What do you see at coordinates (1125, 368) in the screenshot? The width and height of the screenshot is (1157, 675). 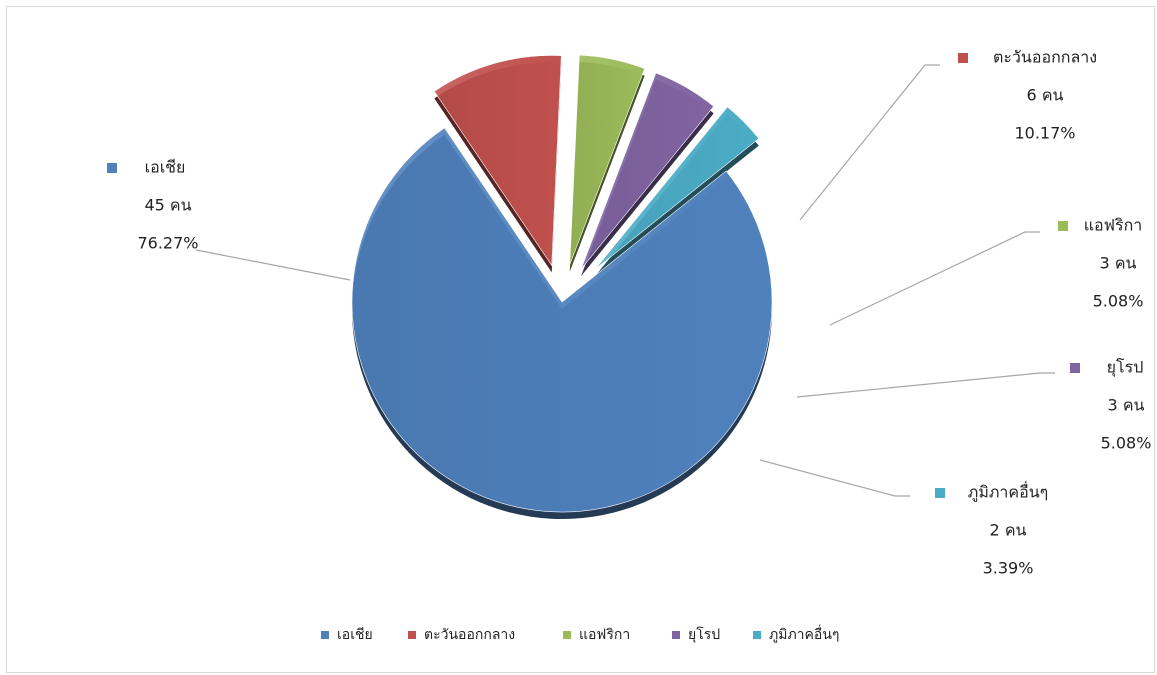 I see `label-name: ยุโรป` at bounding box center [1125, 368].